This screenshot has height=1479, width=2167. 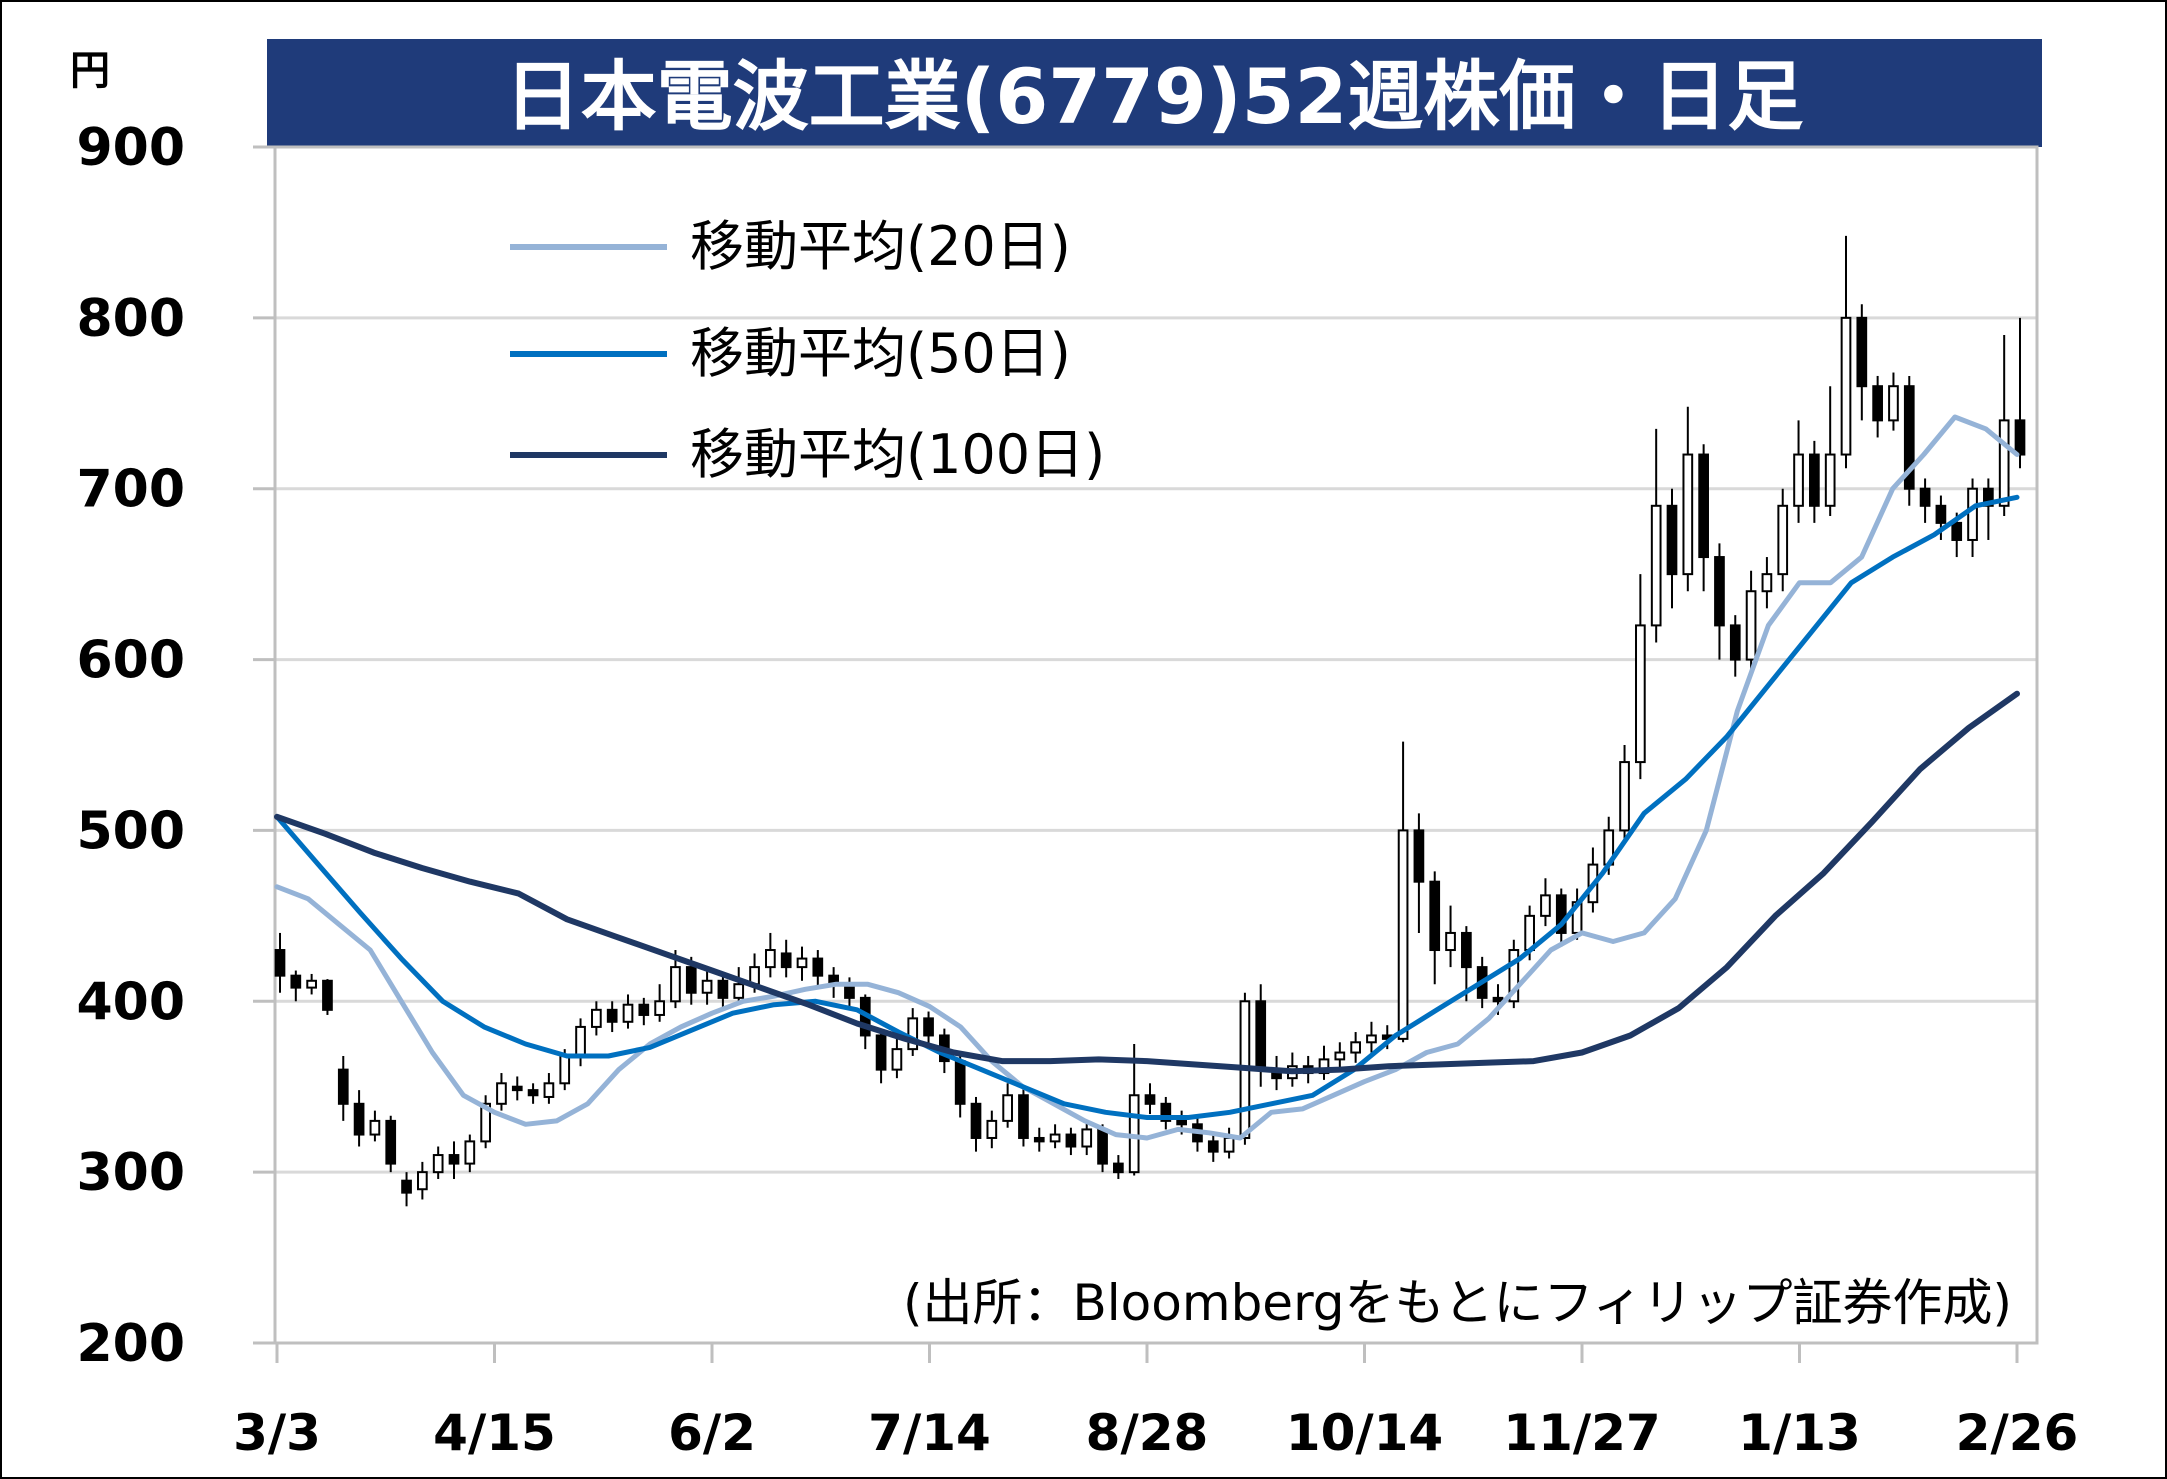 What do you see at coordinates (130, 1344) in the screenshot?
I see `y-tick-label: 200` at bounding box center [130, 1344].